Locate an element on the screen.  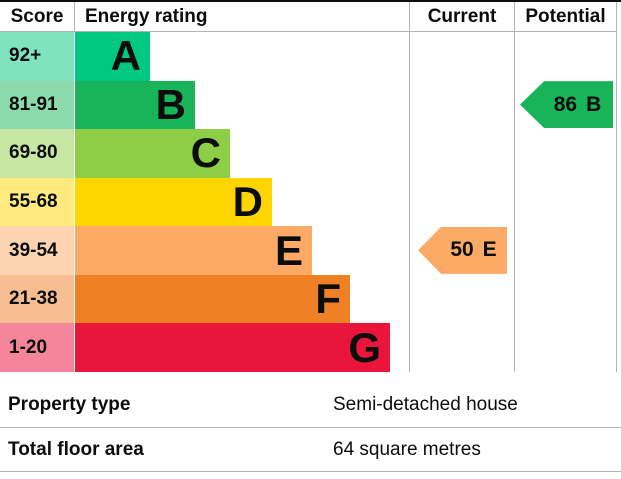
potential-rating-letter: B is located at coordinates (594, 104).